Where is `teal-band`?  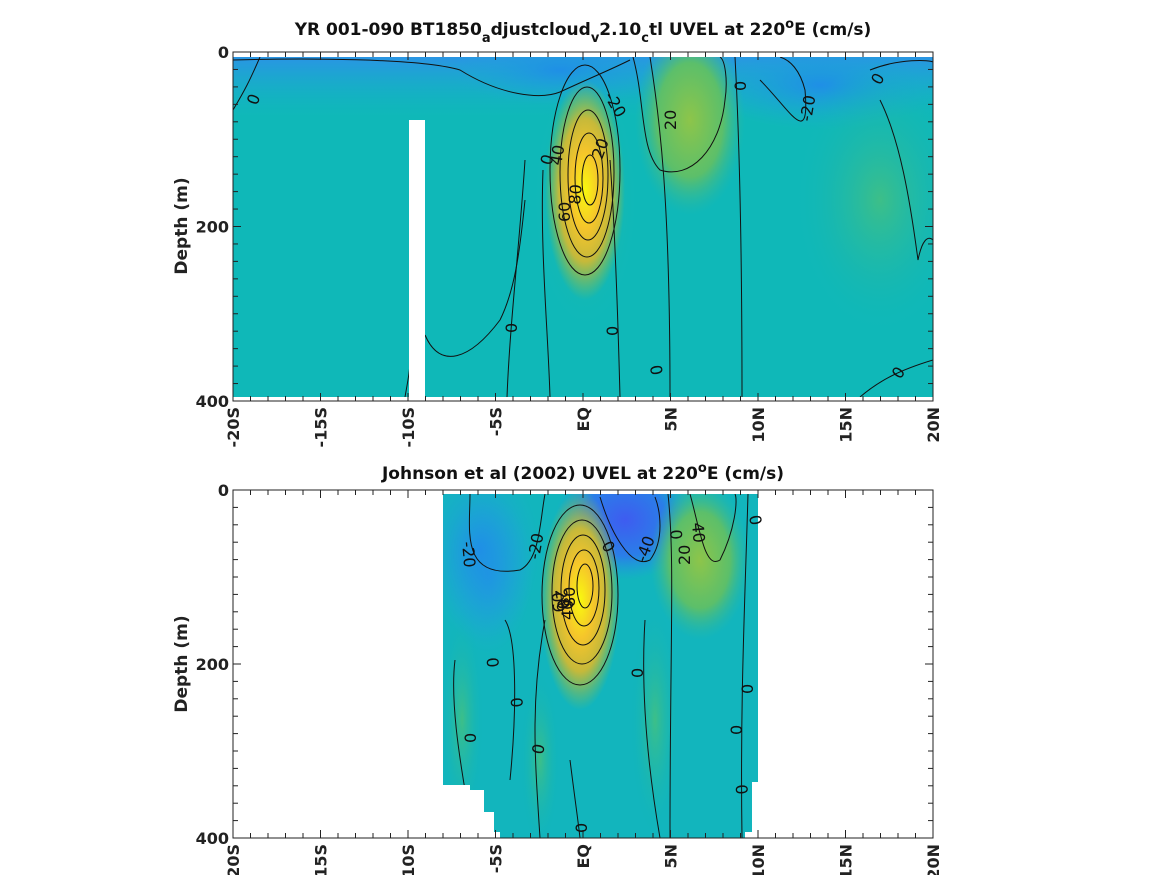
teal-band is located at coordinates (655, 719).